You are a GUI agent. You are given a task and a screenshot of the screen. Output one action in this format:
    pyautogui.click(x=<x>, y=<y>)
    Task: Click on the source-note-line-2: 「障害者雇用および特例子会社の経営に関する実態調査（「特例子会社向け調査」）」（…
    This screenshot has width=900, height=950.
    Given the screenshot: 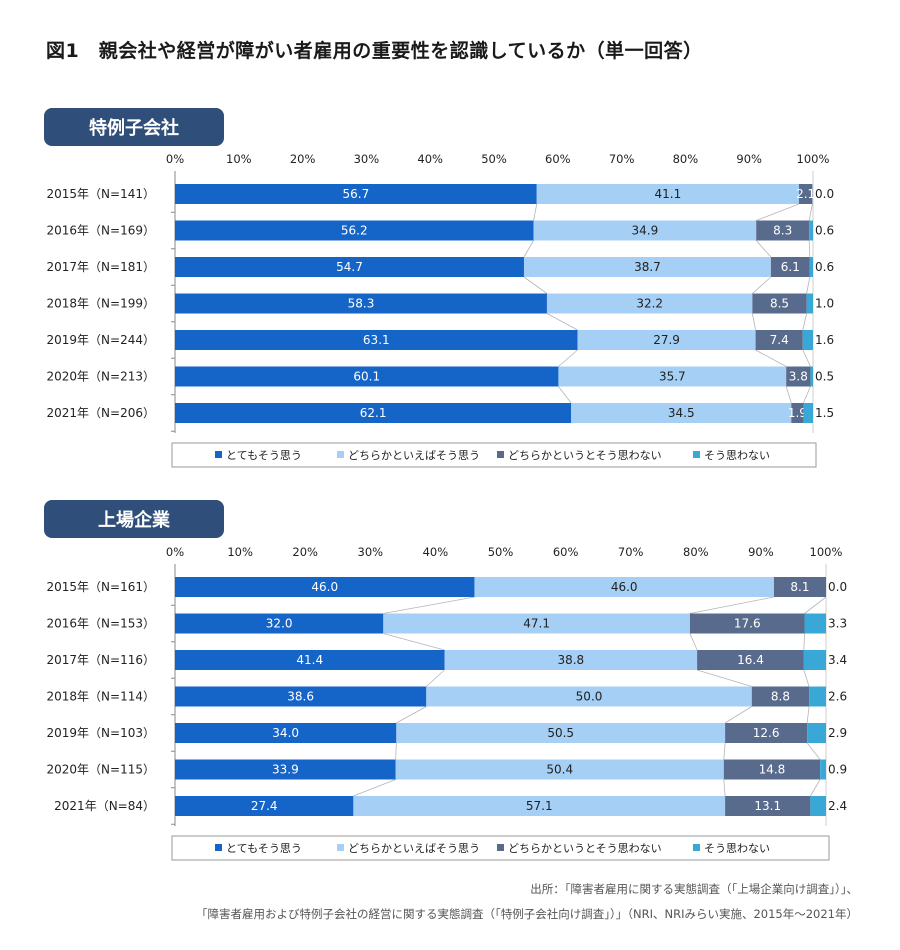 What is the action you would take?
    pyautogui.click(x=527, y=914)
    